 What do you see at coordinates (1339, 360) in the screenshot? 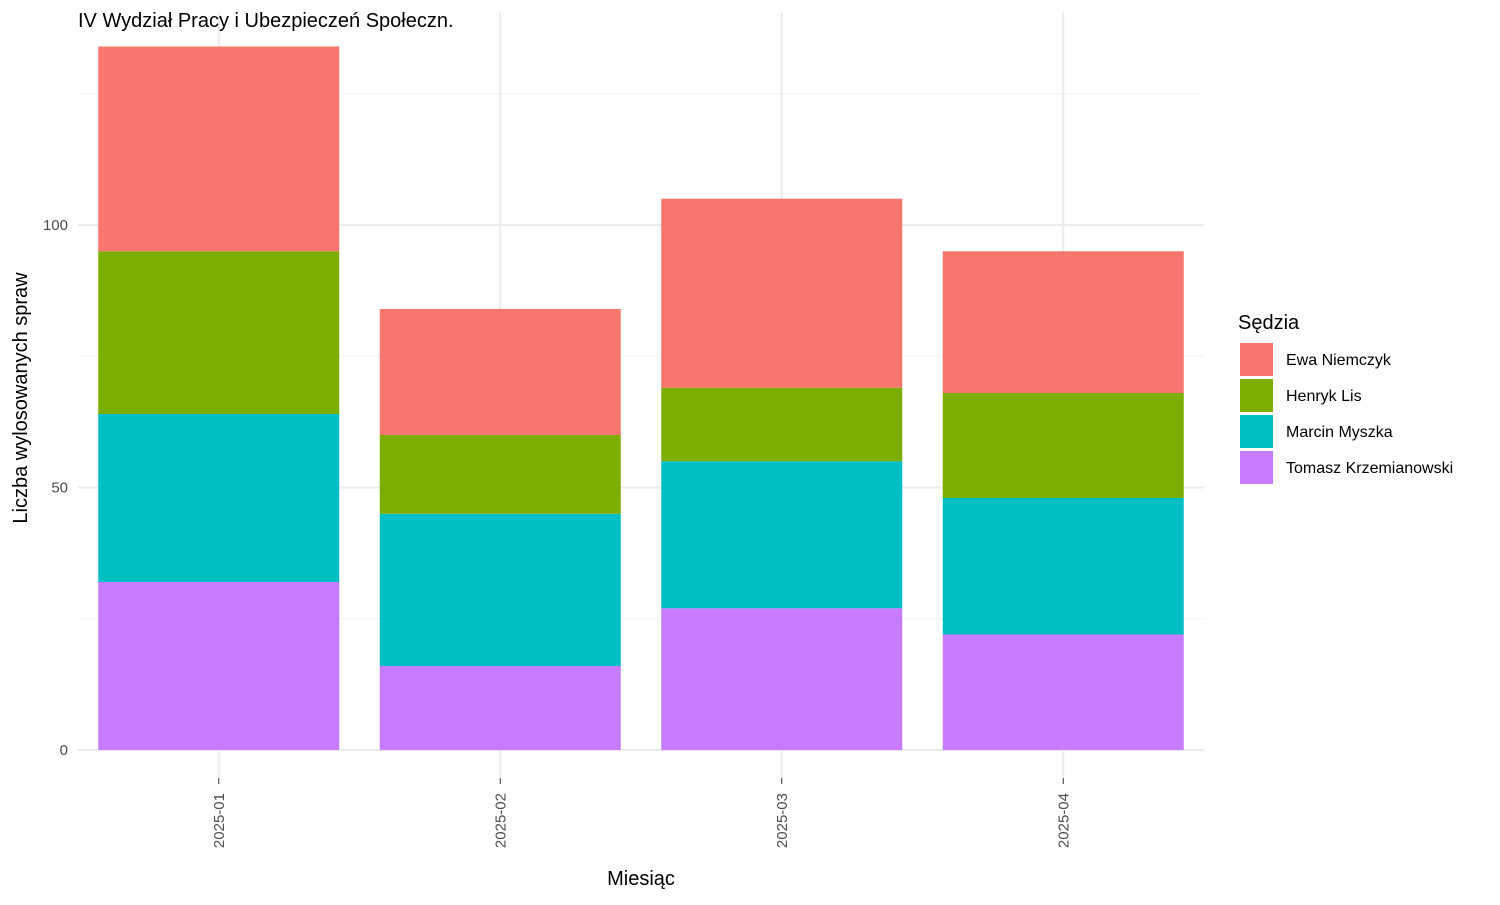
I see `legend-label: Ewa Niemczyk` at bounding box center [1339, 360].